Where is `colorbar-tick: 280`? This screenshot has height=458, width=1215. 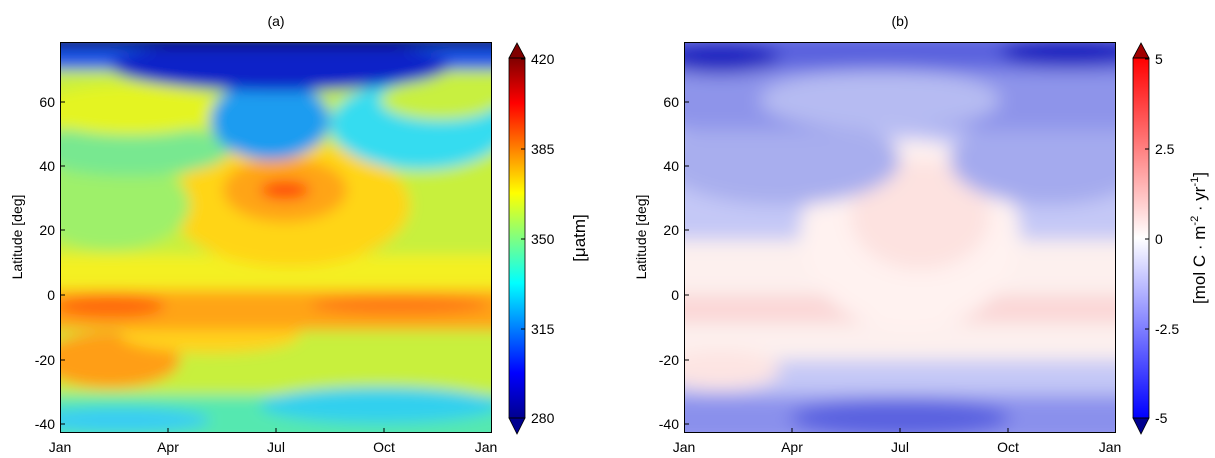
colorbar-tick: 280 is located at coordinates (543, 418).